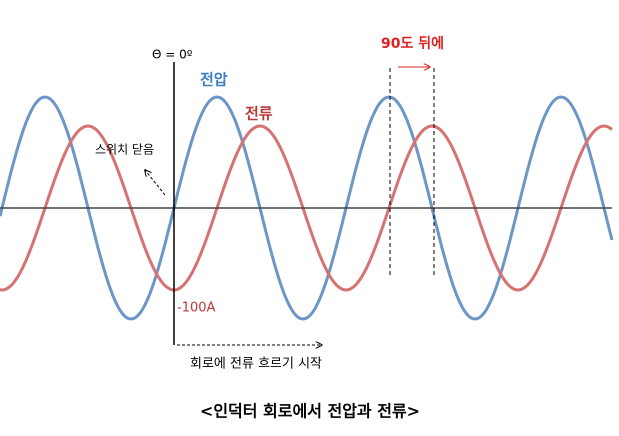 This screenshot has height=436, width=619. Describe the element at coordinates (214, 80) in the screenshot. I see `voltage-label: 전압` at that location.